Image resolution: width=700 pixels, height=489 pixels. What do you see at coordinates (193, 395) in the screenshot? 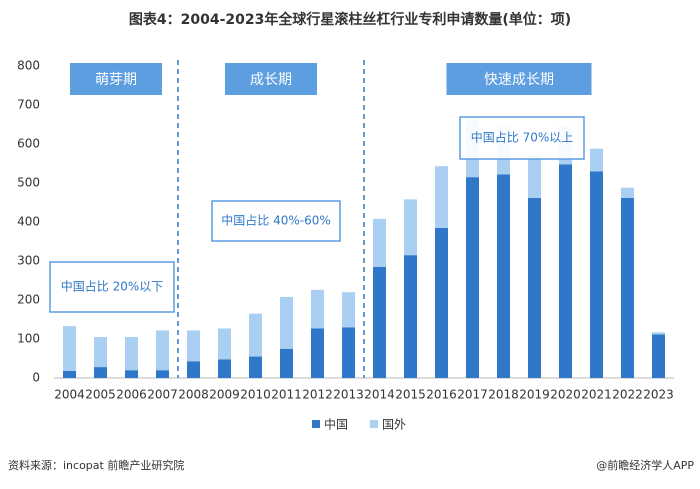
I see `x-tick-label: 2008` at bounding box center [193, 395].